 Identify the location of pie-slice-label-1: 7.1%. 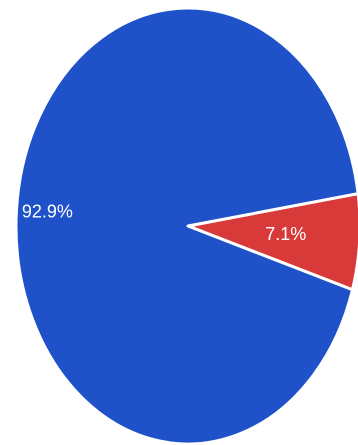
(285, 234).